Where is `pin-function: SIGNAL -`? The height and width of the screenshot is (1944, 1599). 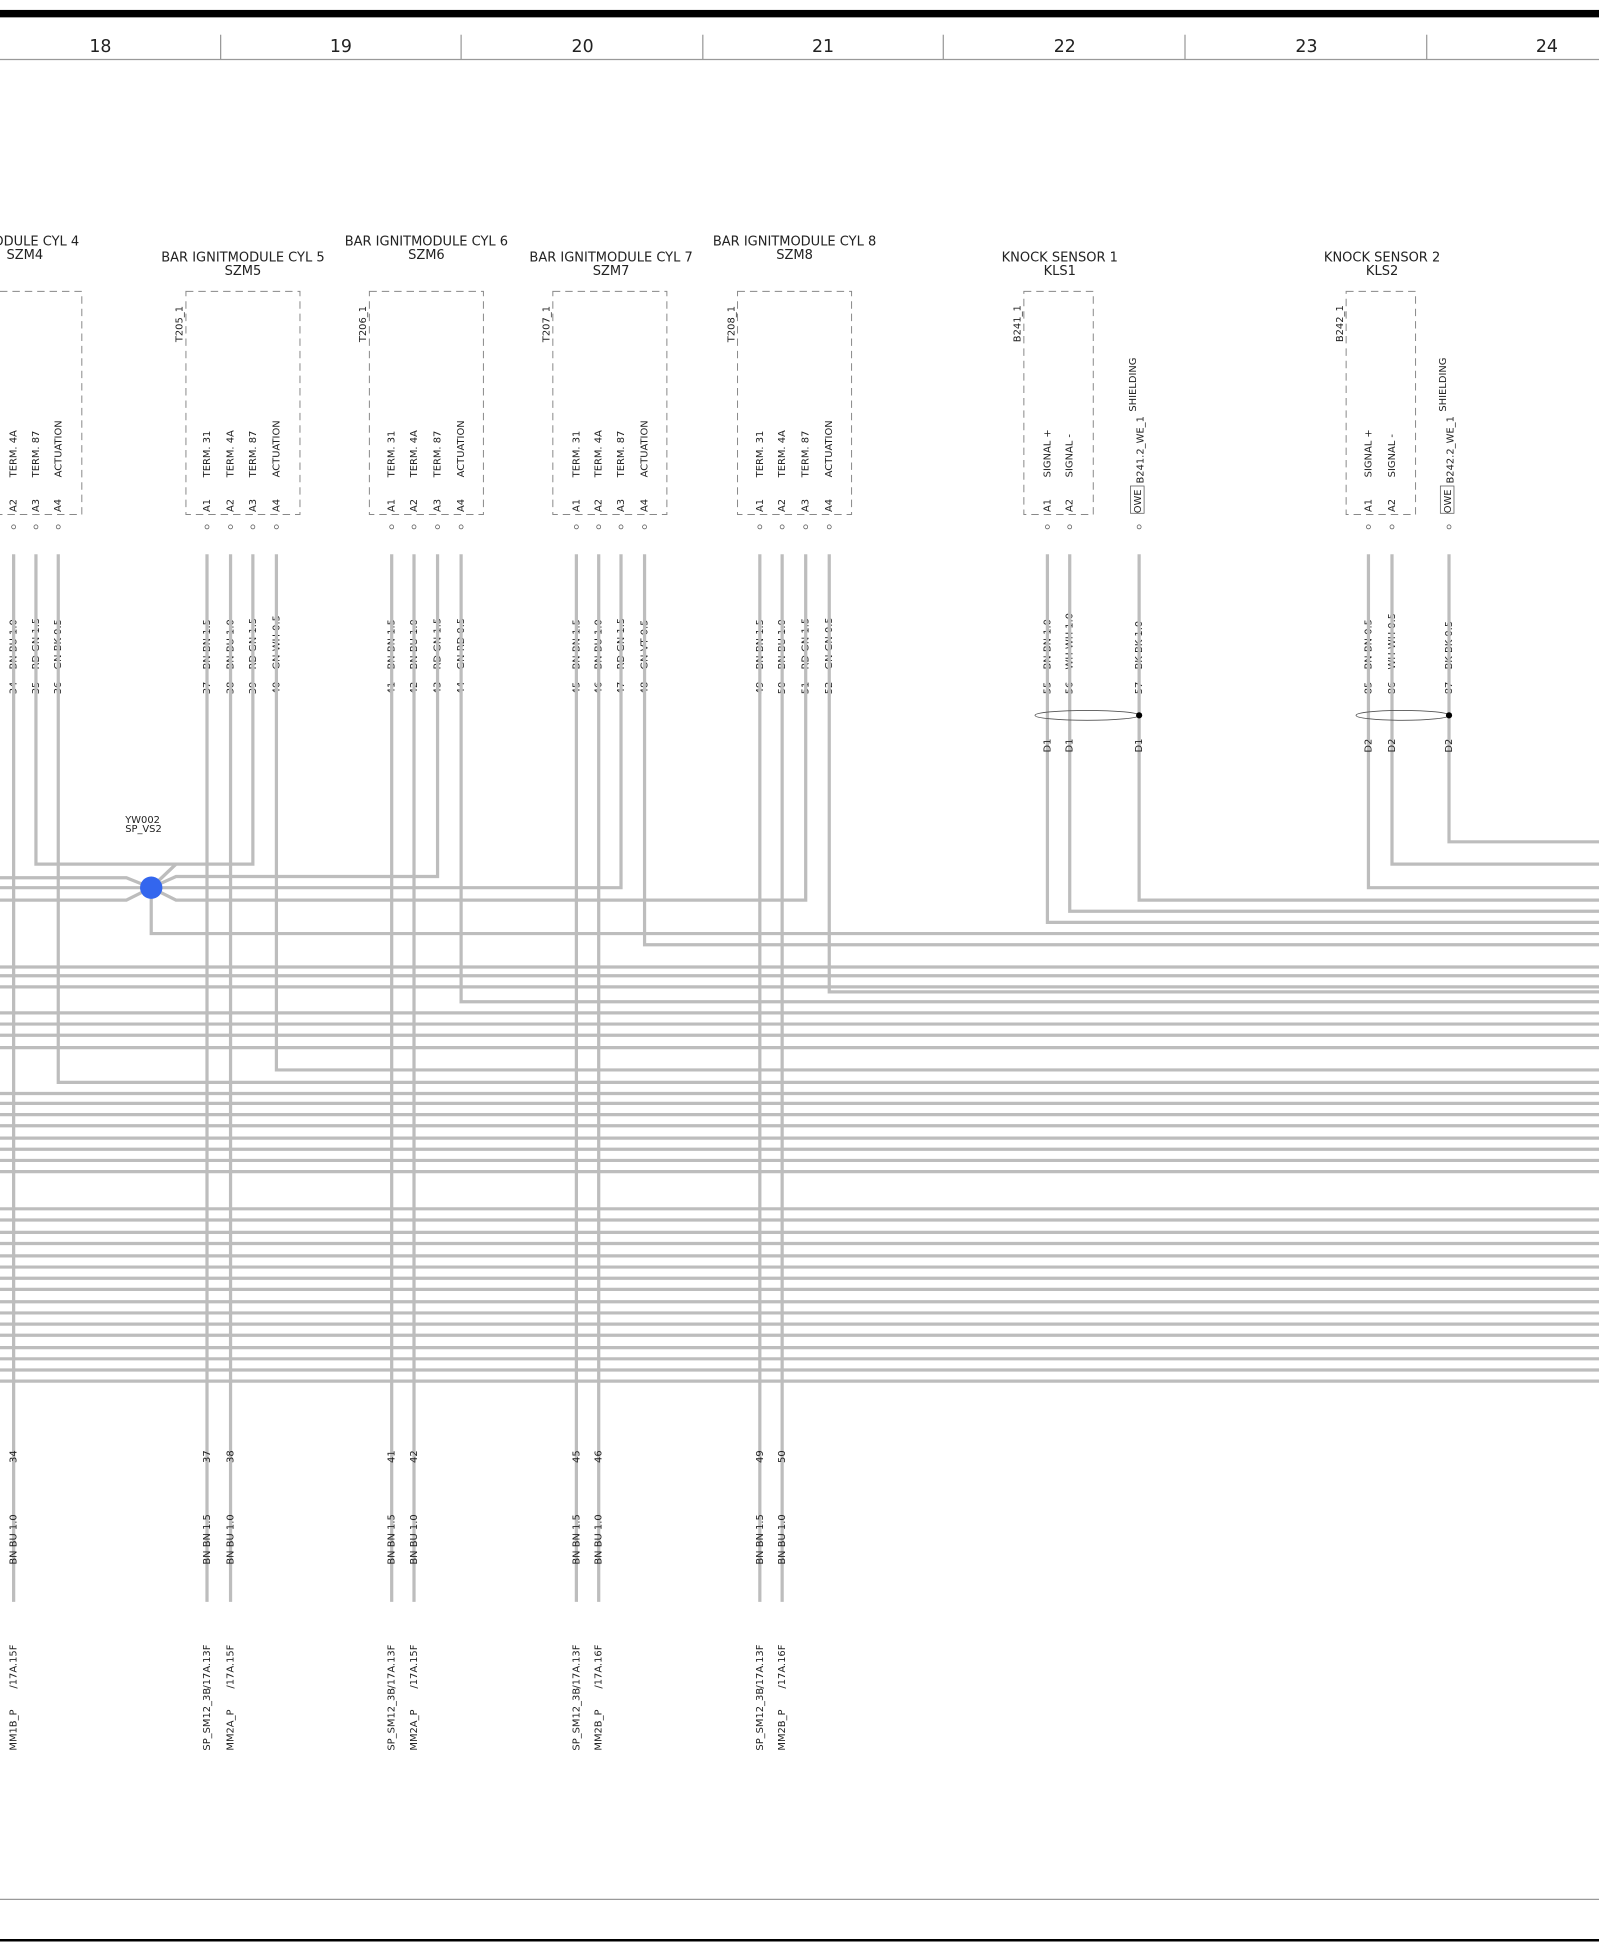
pin-function: SIGNAL - is located at coordinates (1070, 456).